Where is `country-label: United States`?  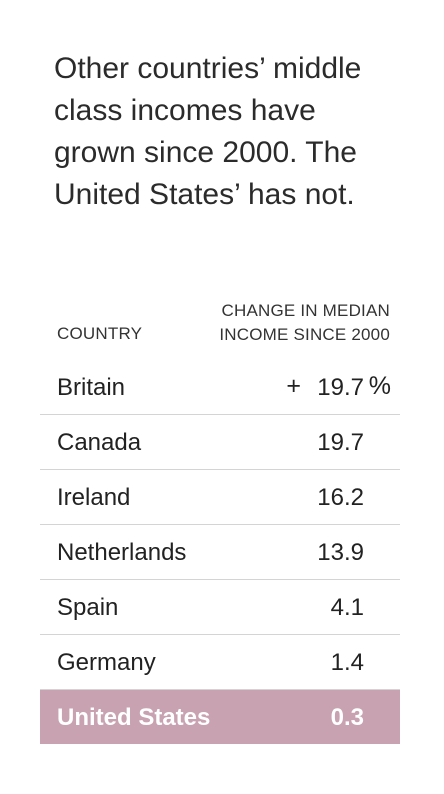
country-label: United States is located at coordinates (134, 717).